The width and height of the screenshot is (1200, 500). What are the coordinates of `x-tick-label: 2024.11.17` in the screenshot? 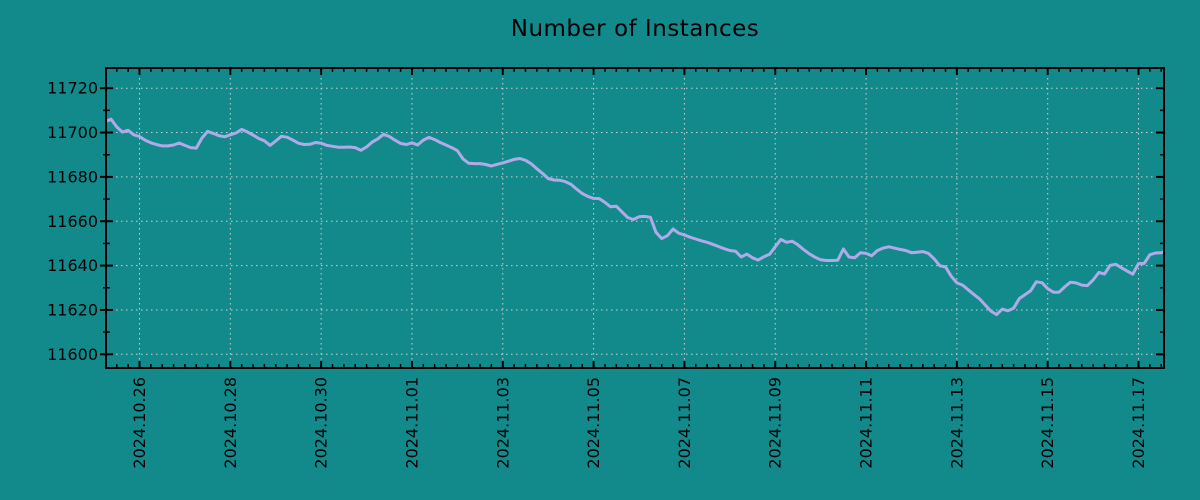 It's located at (1138, 423).